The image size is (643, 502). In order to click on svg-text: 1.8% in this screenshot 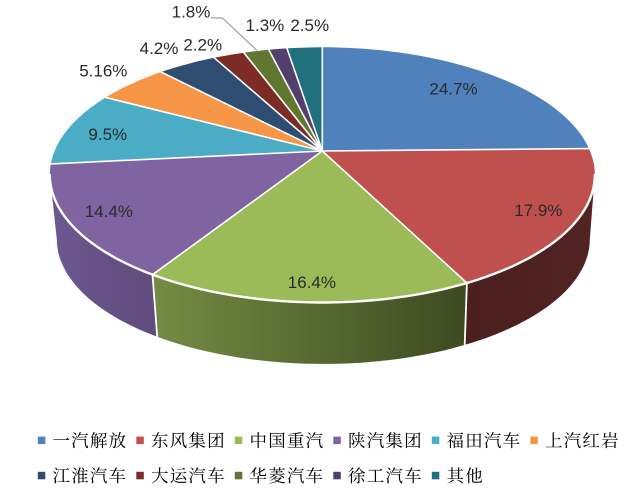, I will do `click(191, 11)`.